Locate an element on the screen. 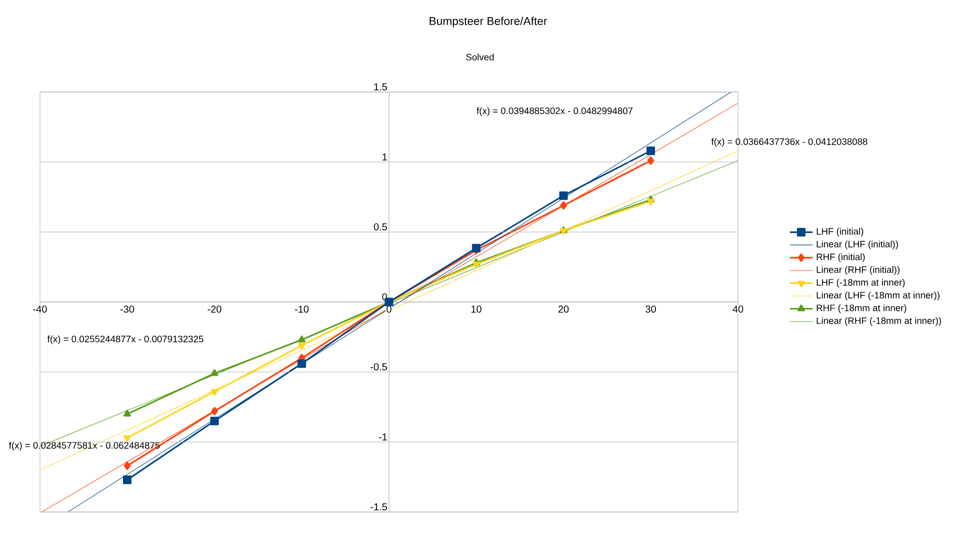  x-tick-label: 40 is located at coordinates (738, 309).